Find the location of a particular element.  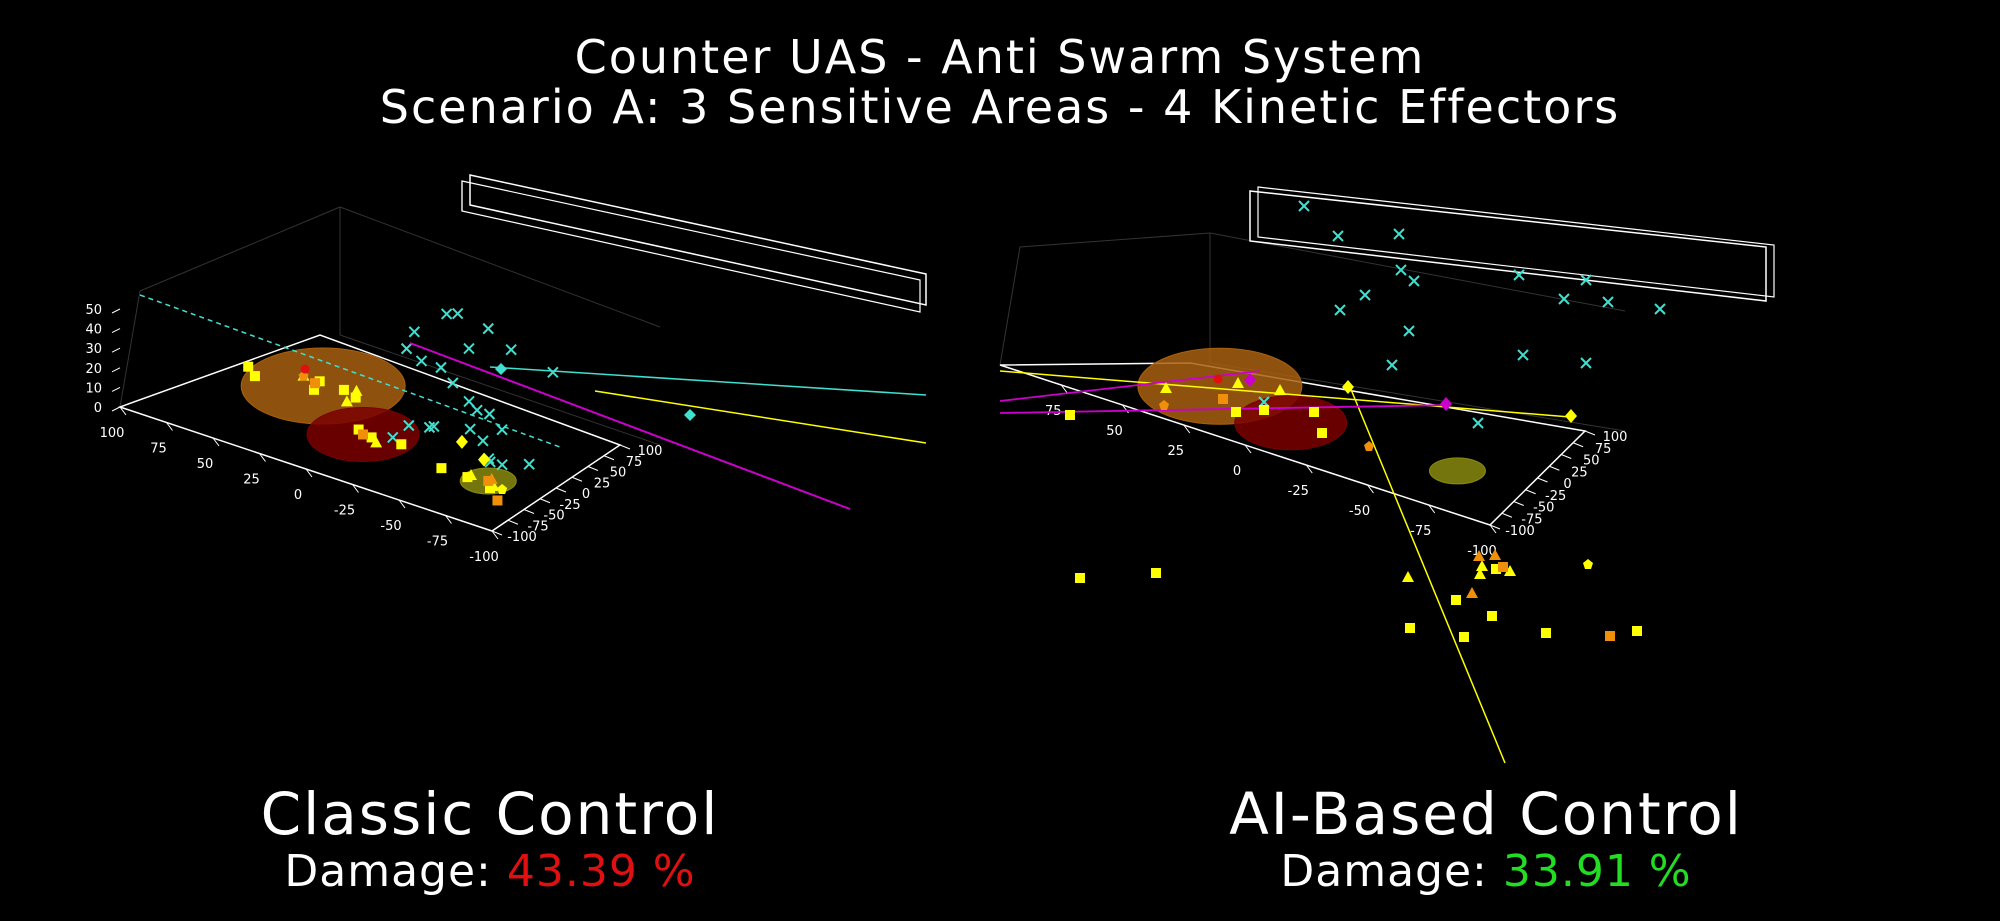

y-tick-label: -100 is located at coordinates (1520, 531).